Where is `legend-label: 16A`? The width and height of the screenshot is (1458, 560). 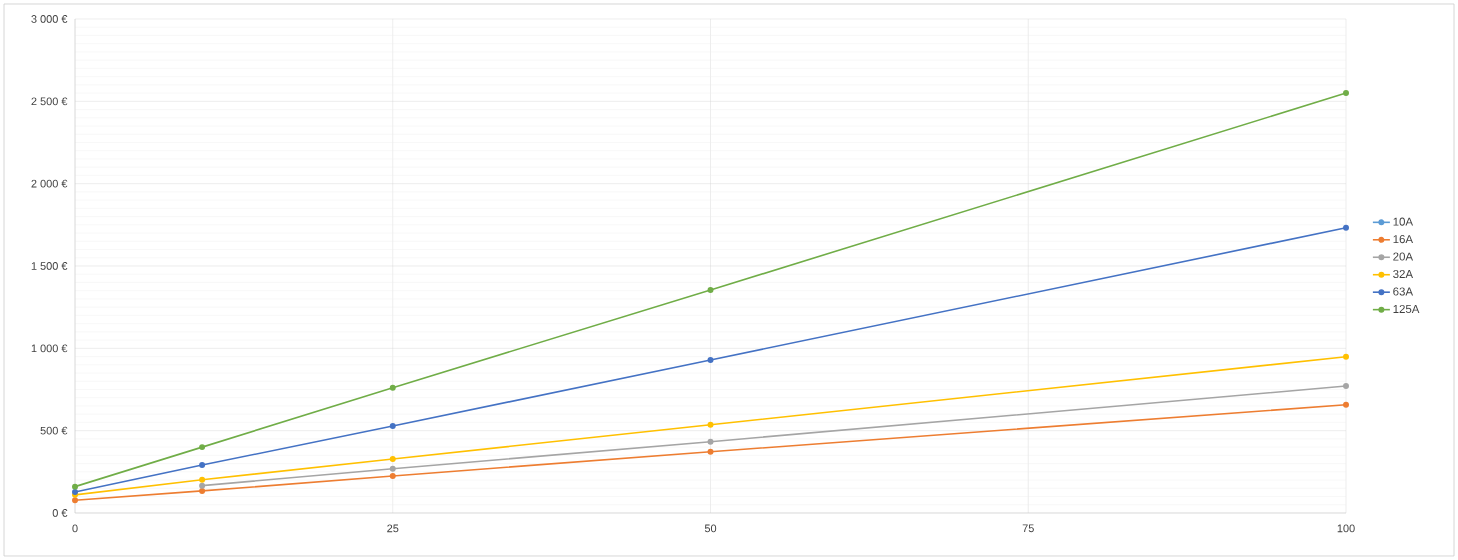
legend-label: 16A is located at coordinates (1403, 239).